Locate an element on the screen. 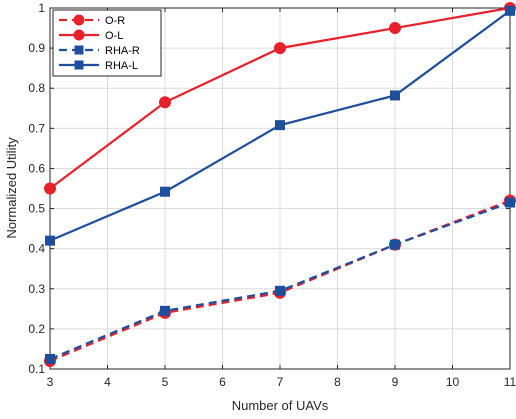  x-tick-label: 8 is located at coordinates (337, 382).